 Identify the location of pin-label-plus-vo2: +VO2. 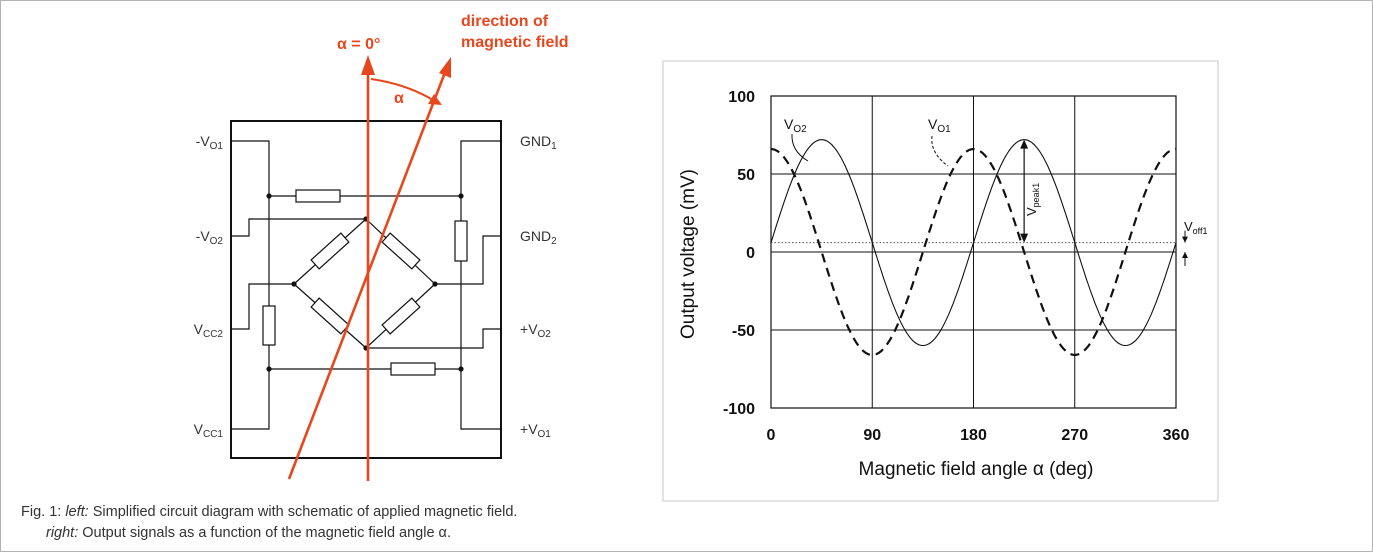
(535, 330).